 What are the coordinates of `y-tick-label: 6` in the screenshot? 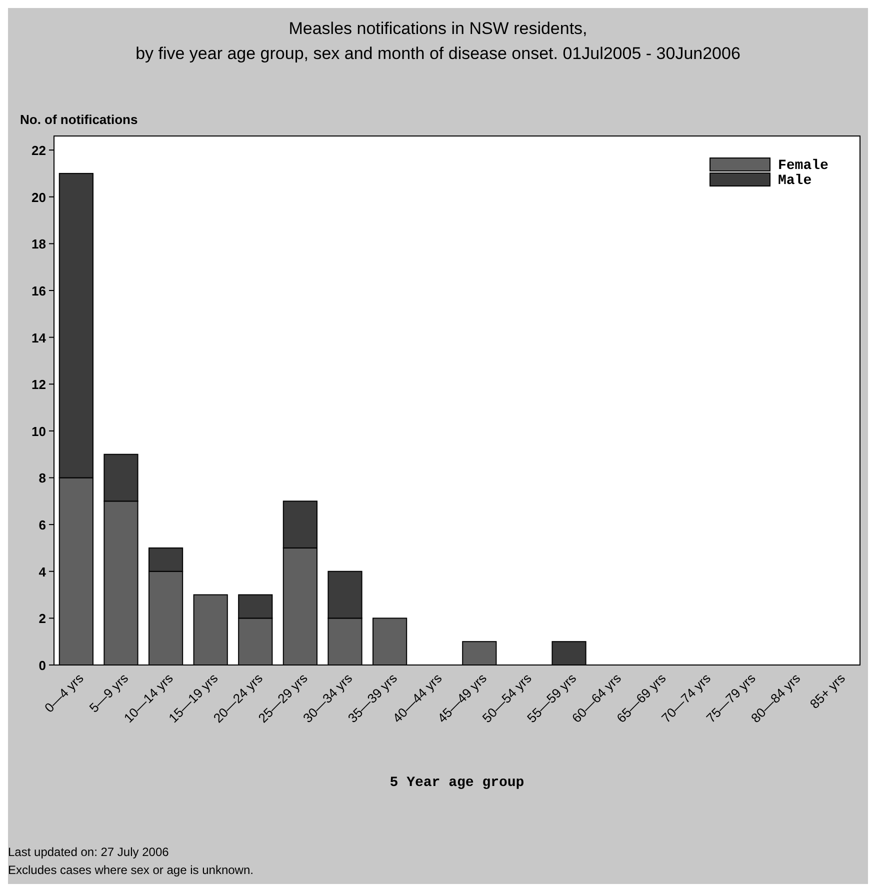 It's located at (42, 525).